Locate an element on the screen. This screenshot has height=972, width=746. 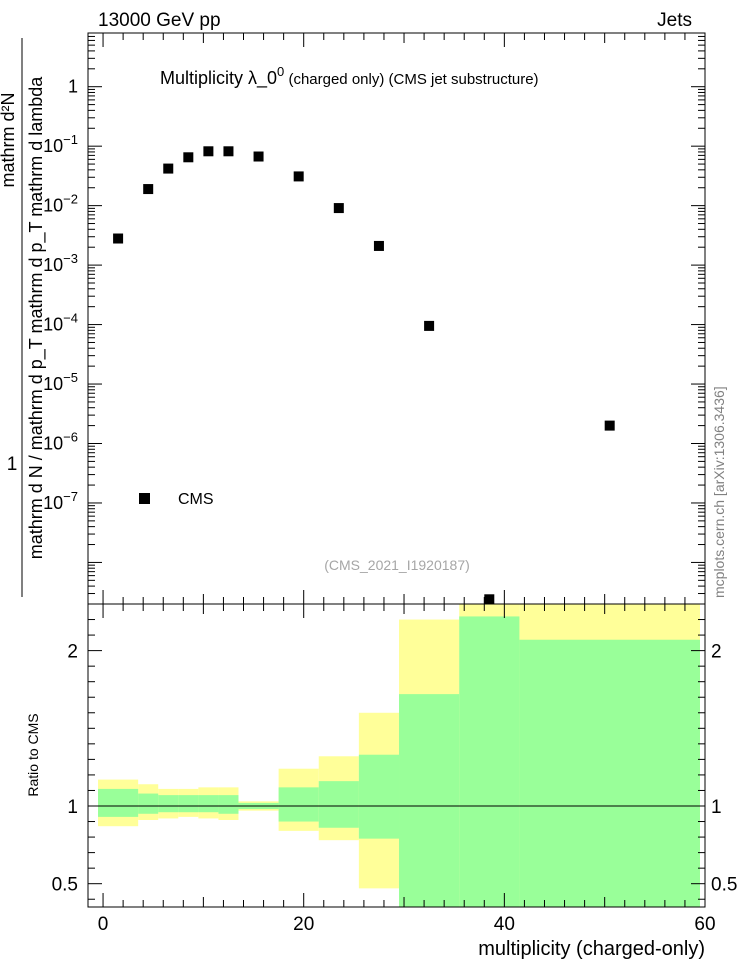
ylabel-numerator: mathrm d²N is located at coordinates (9, 139).